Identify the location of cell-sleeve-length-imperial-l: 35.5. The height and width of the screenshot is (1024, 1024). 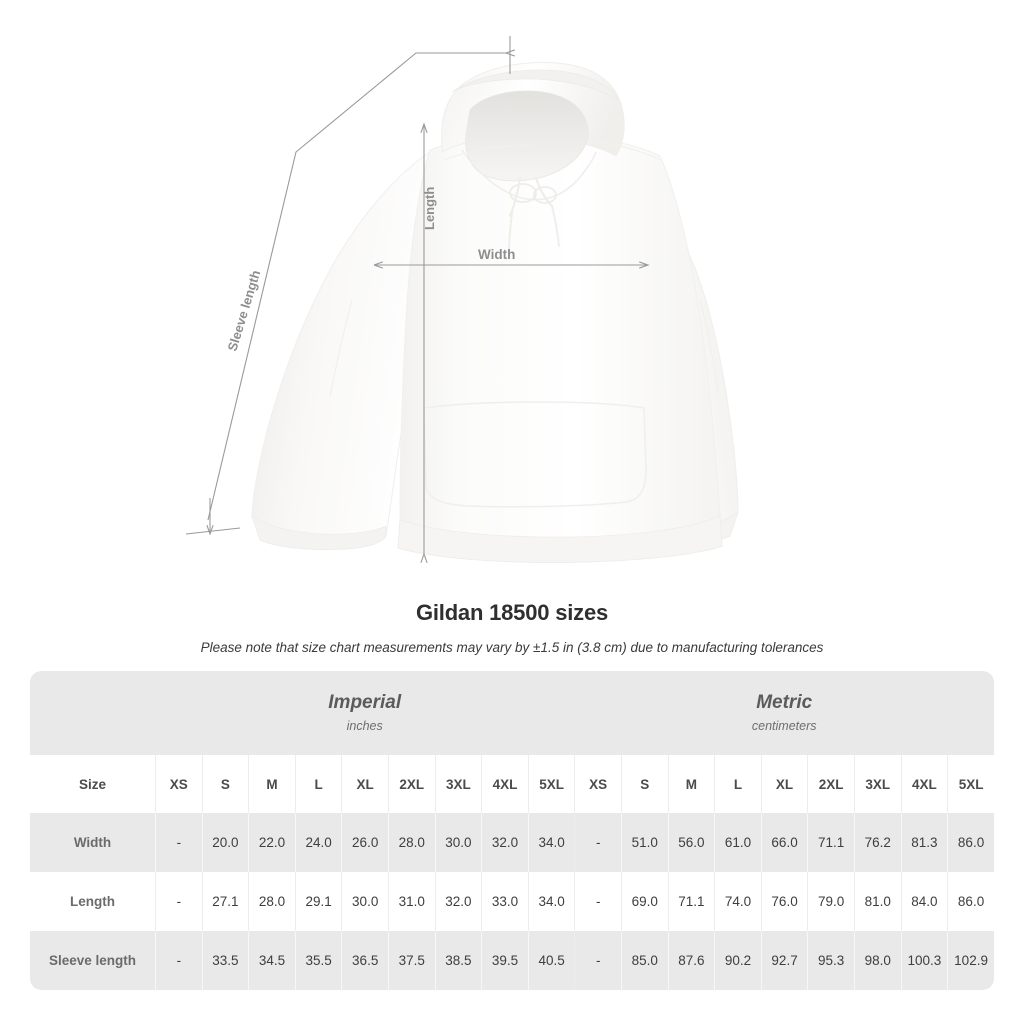
(318, 960).